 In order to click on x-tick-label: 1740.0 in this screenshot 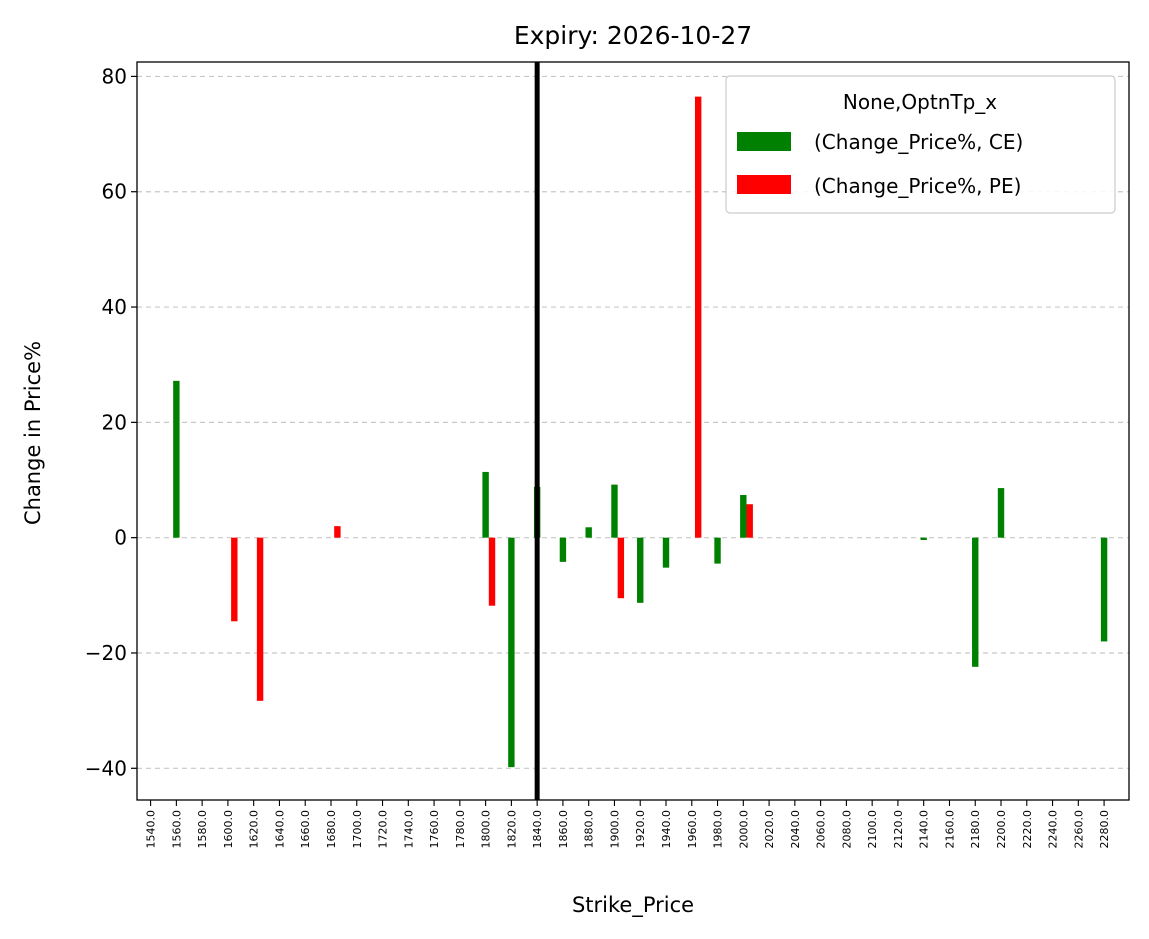, I will do `click(408, 829)`.